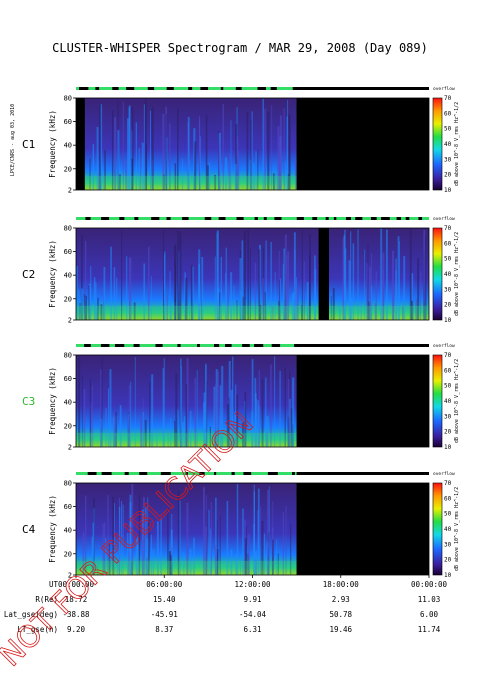 This screenshot has height=678, width=479. Describe the element at coordinates (457, 274) in the screenshot. I see `colorbar-label: dB above 10^-8 V_rms Hz^-1/2` at that location.